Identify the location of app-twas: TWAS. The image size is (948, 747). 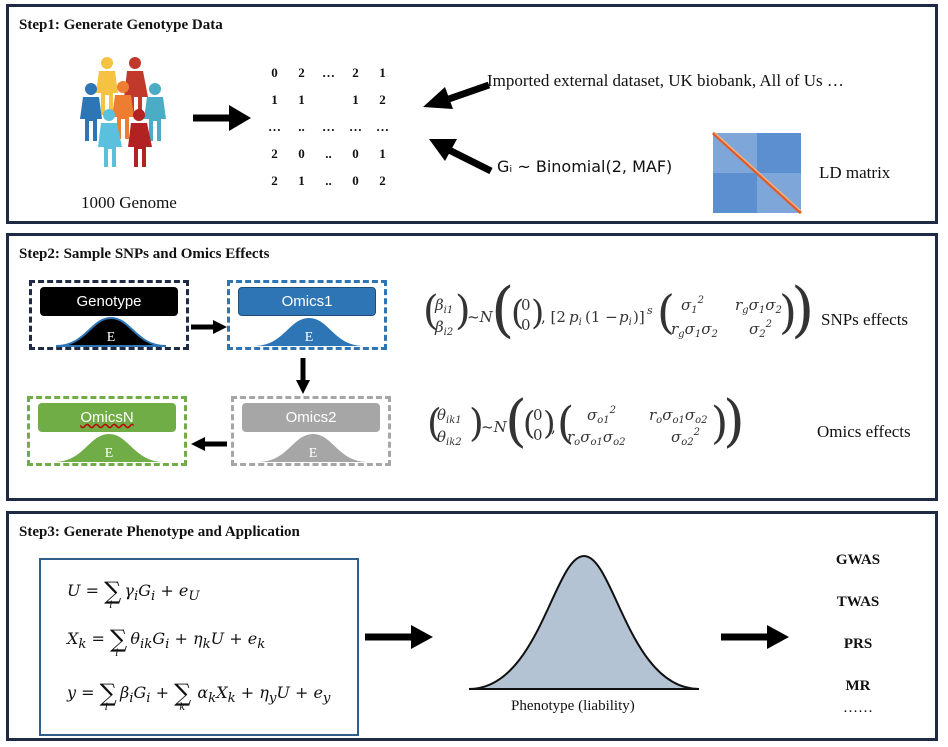
(858, 602).